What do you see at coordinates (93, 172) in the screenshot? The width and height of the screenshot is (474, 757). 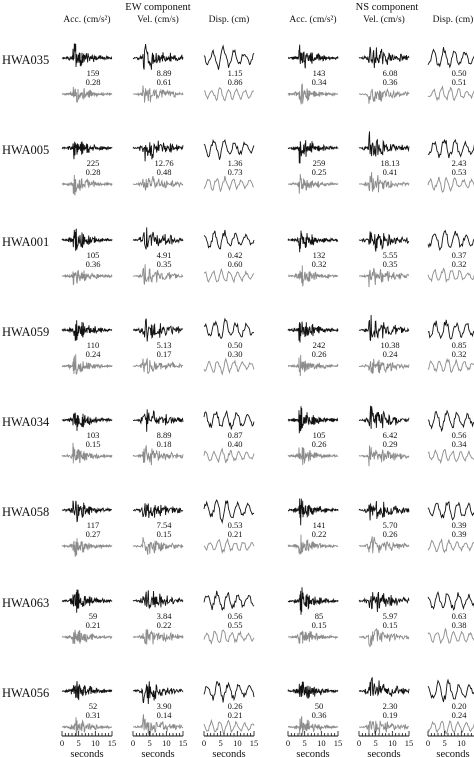 I see `correlation-value: 0.28` at bounding box center [93, 172].